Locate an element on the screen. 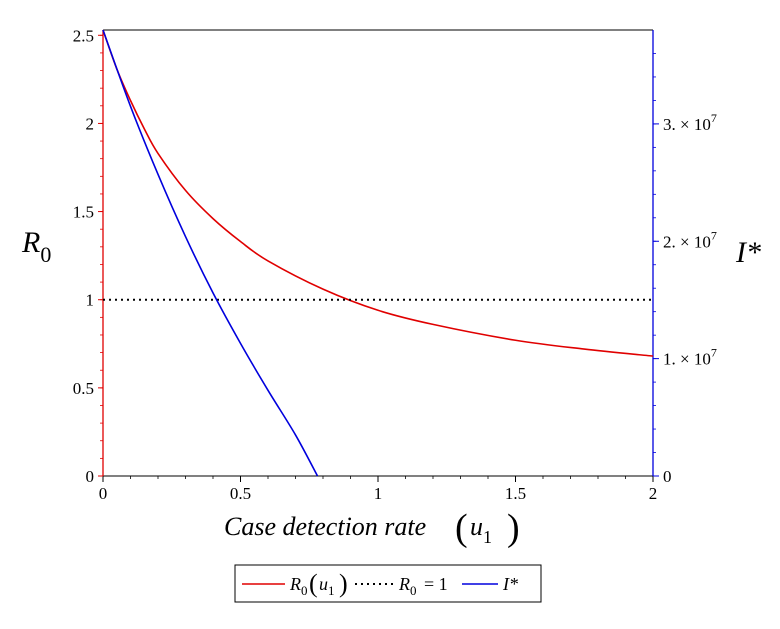 The height and width of the screenshot is (629, 780). x-tick-label: 1 is located at coordinates (378, 493).